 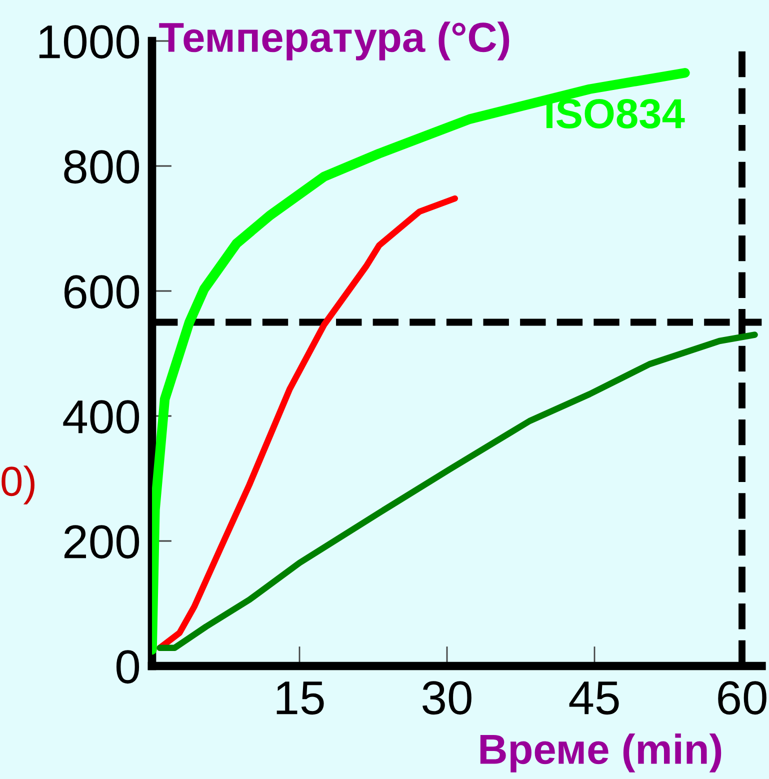 What do you see at coordinates (101, 417) in the screenshot?
I see `y-tick-label: 400` at bounding box center [101, 417].